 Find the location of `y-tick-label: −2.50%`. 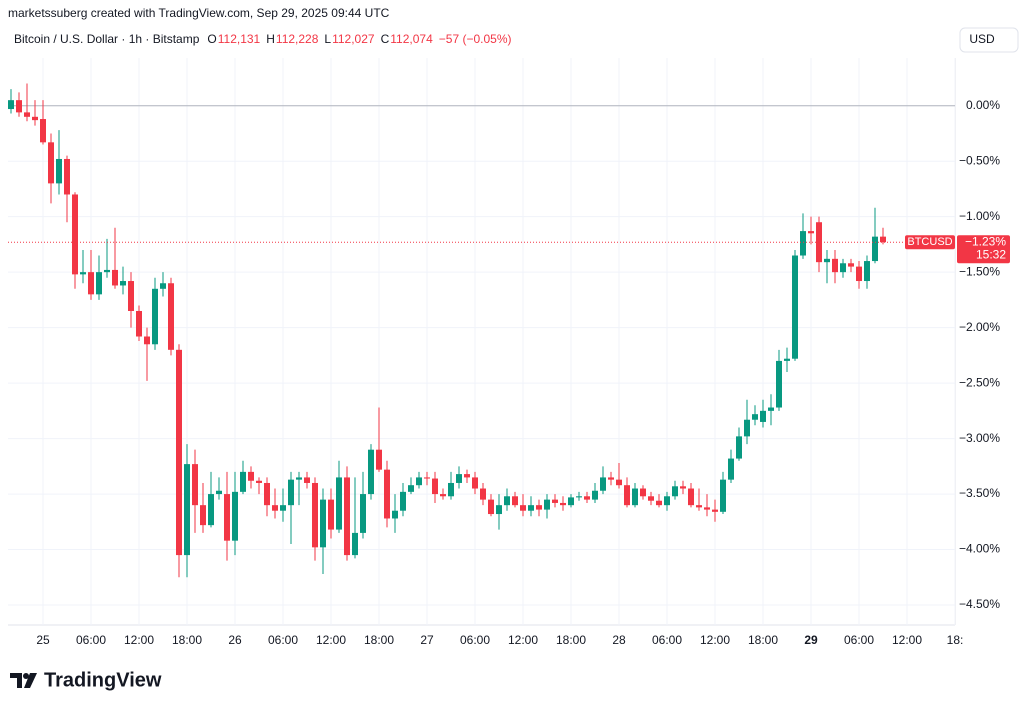

y-tick-label: −2.50% is located at coordinates (979, 382).